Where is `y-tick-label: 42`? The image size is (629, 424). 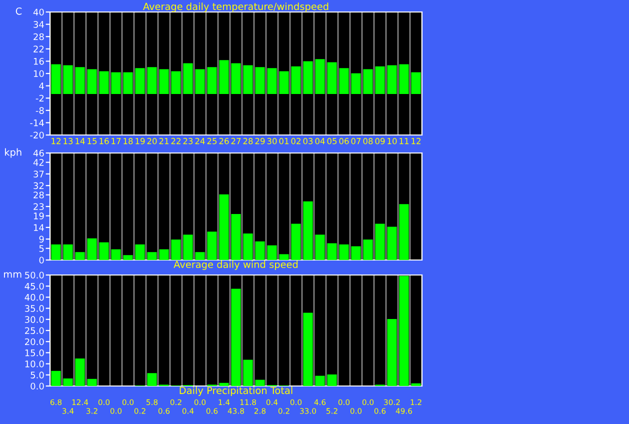
y-tick-label: 42 is located at coordinates (38, 162).